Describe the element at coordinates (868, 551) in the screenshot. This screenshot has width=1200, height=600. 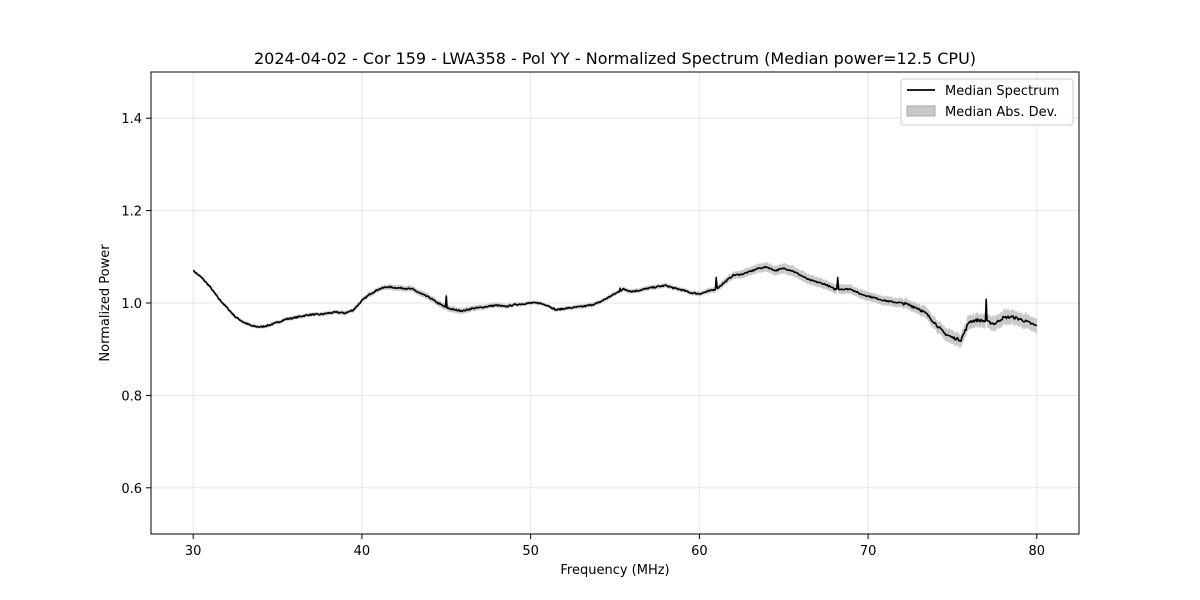
I see `x-tick-label: 70` at that location.